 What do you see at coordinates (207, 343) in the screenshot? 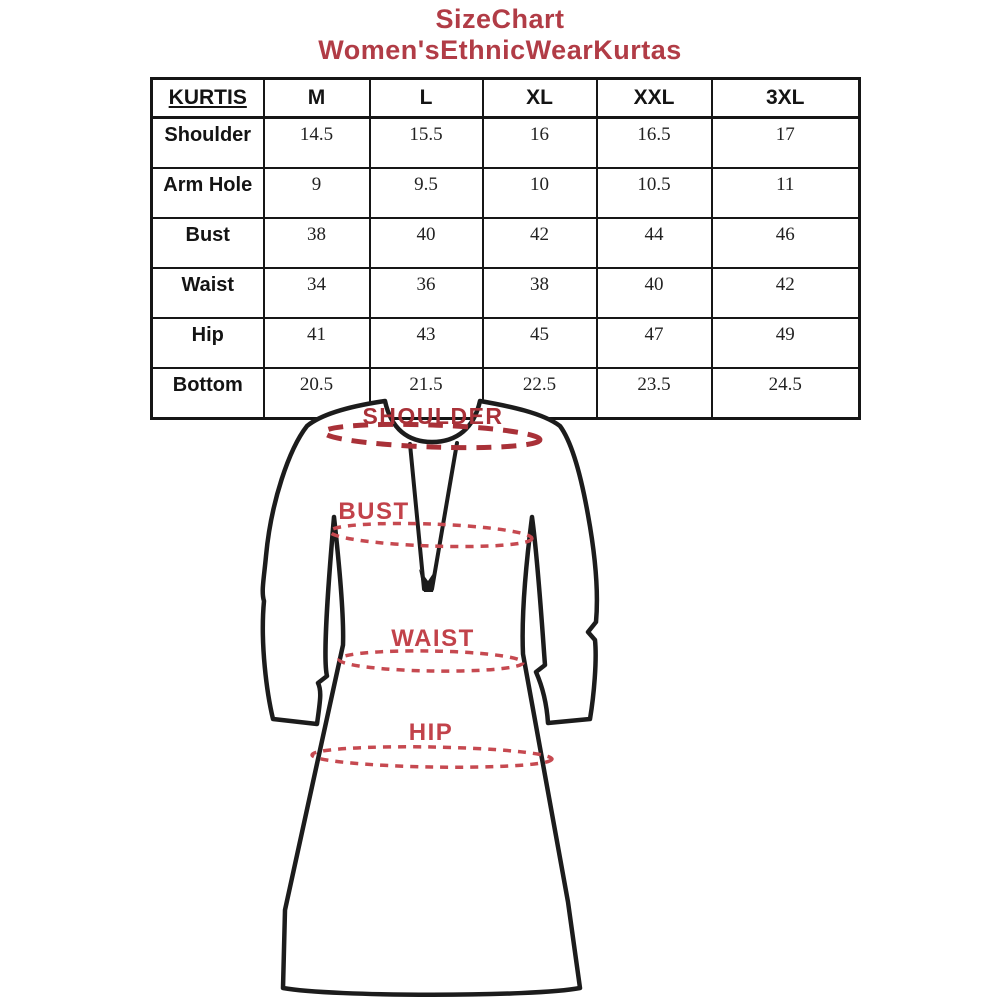
I see `row-label: Hip` at bounding box center [207, 343].